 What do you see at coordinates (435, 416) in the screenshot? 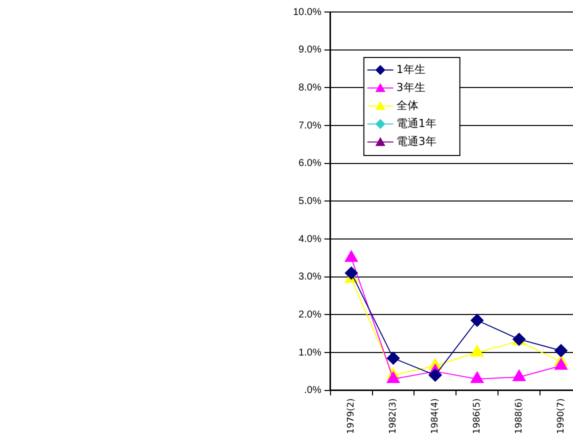
I see `x-tick-label: 1984(4)` at bounding box center [435, 416].